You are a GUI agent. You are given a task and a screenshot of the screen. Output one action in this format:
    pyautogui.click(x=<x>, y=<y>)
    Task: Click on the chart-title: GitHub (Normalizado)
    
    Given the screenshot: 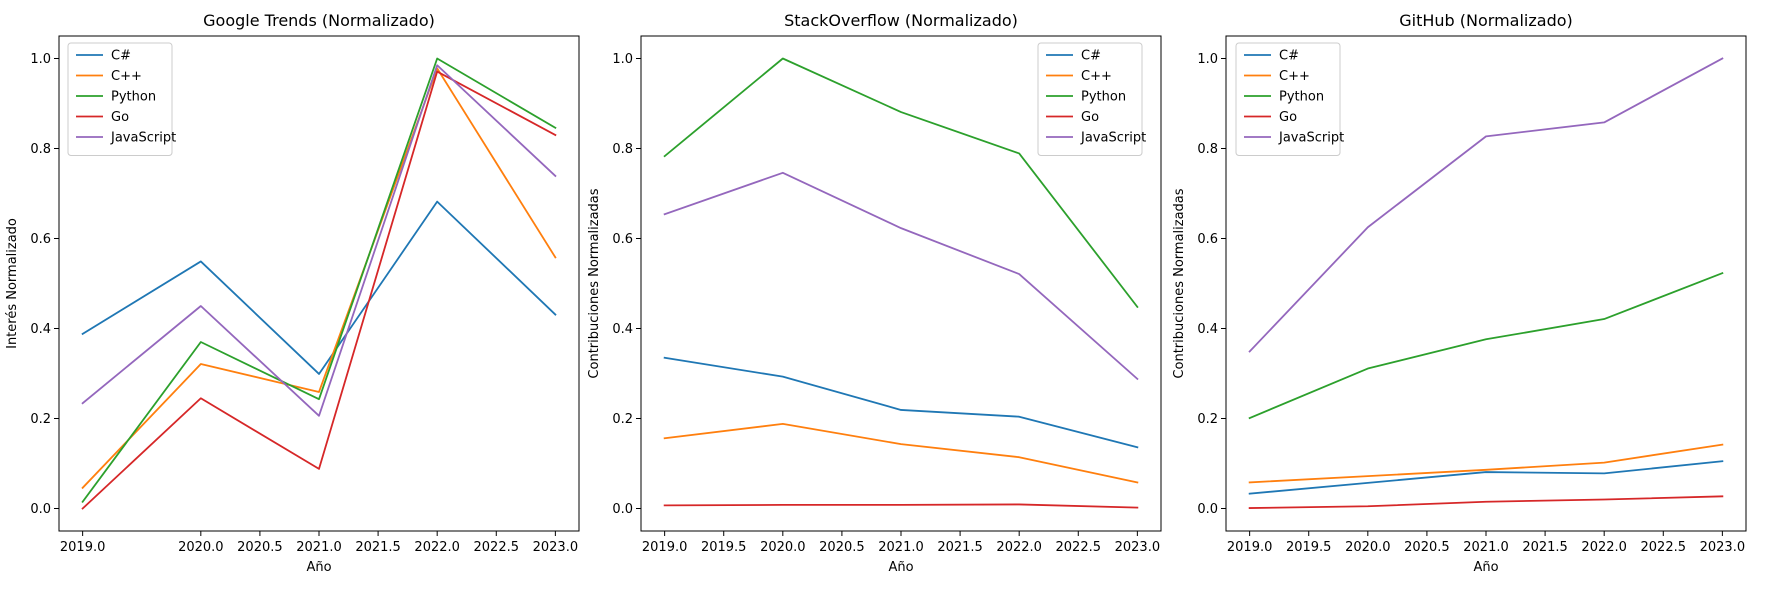 What is the action you would take?
    pyautogui.click(x=1486, y=20)
    